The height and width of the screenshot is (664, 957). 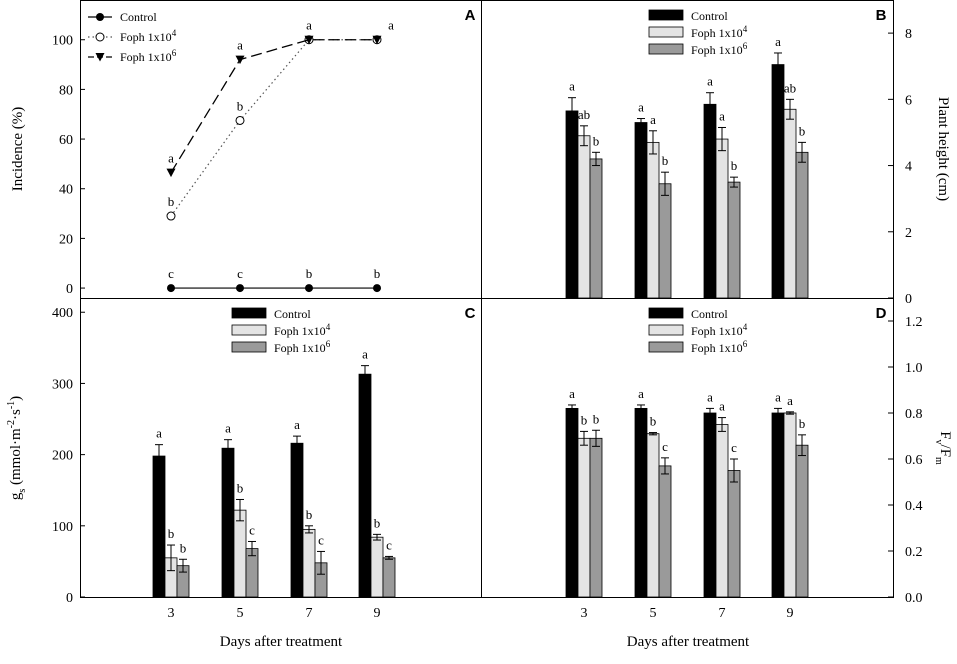 I want to click on x-axis-c: 3 5 7 9, so click(x=274, y=606).